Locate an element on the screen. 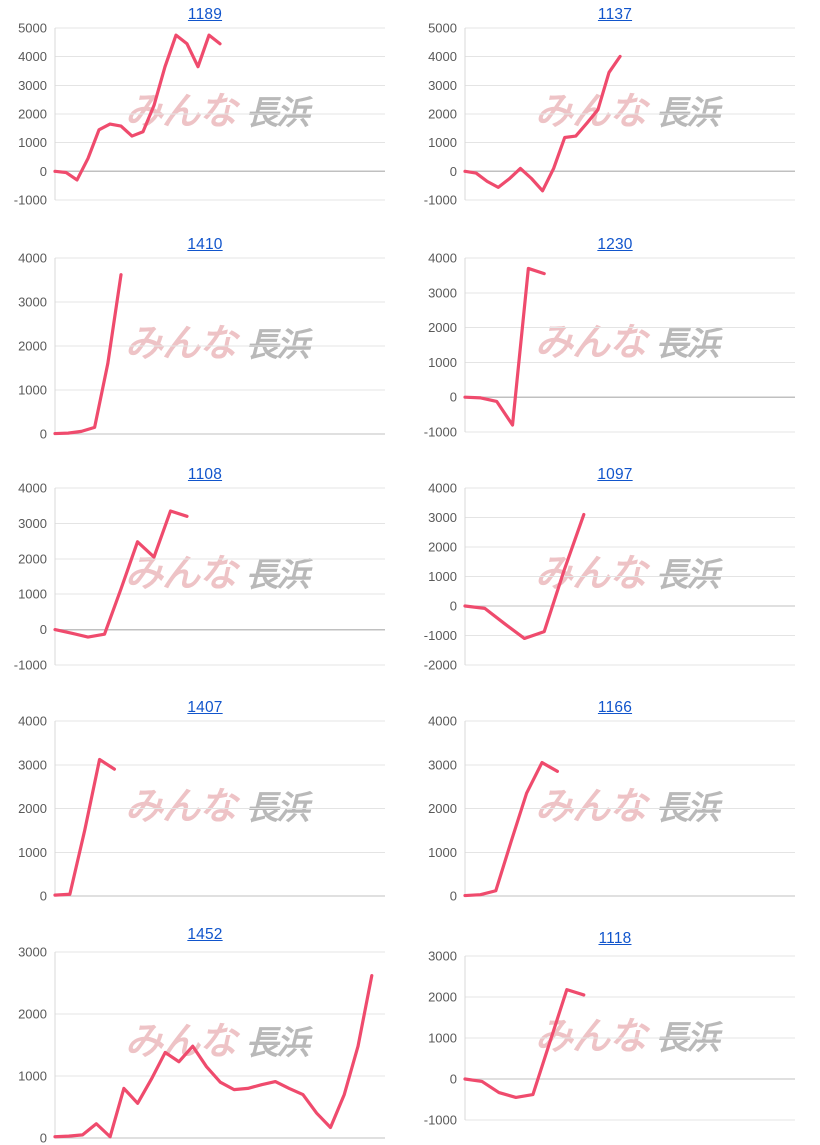  y-axis-tick-label: -2000 is located at coordinates (440, 665).